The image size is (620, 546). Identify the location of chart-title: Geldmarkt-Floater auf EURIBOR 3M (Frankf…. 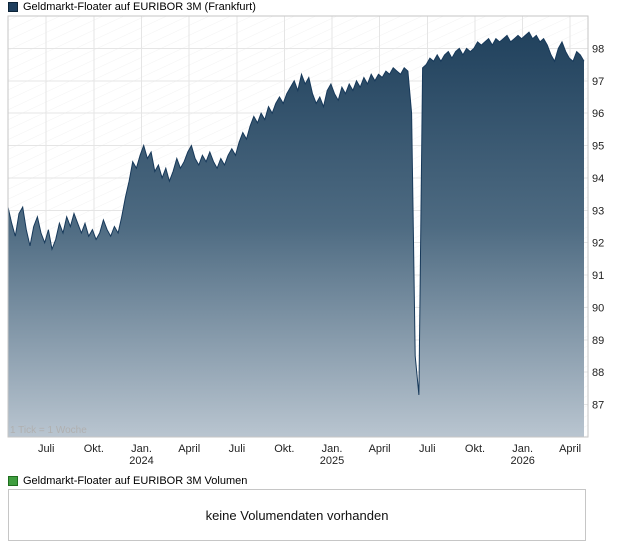
(139, 7).